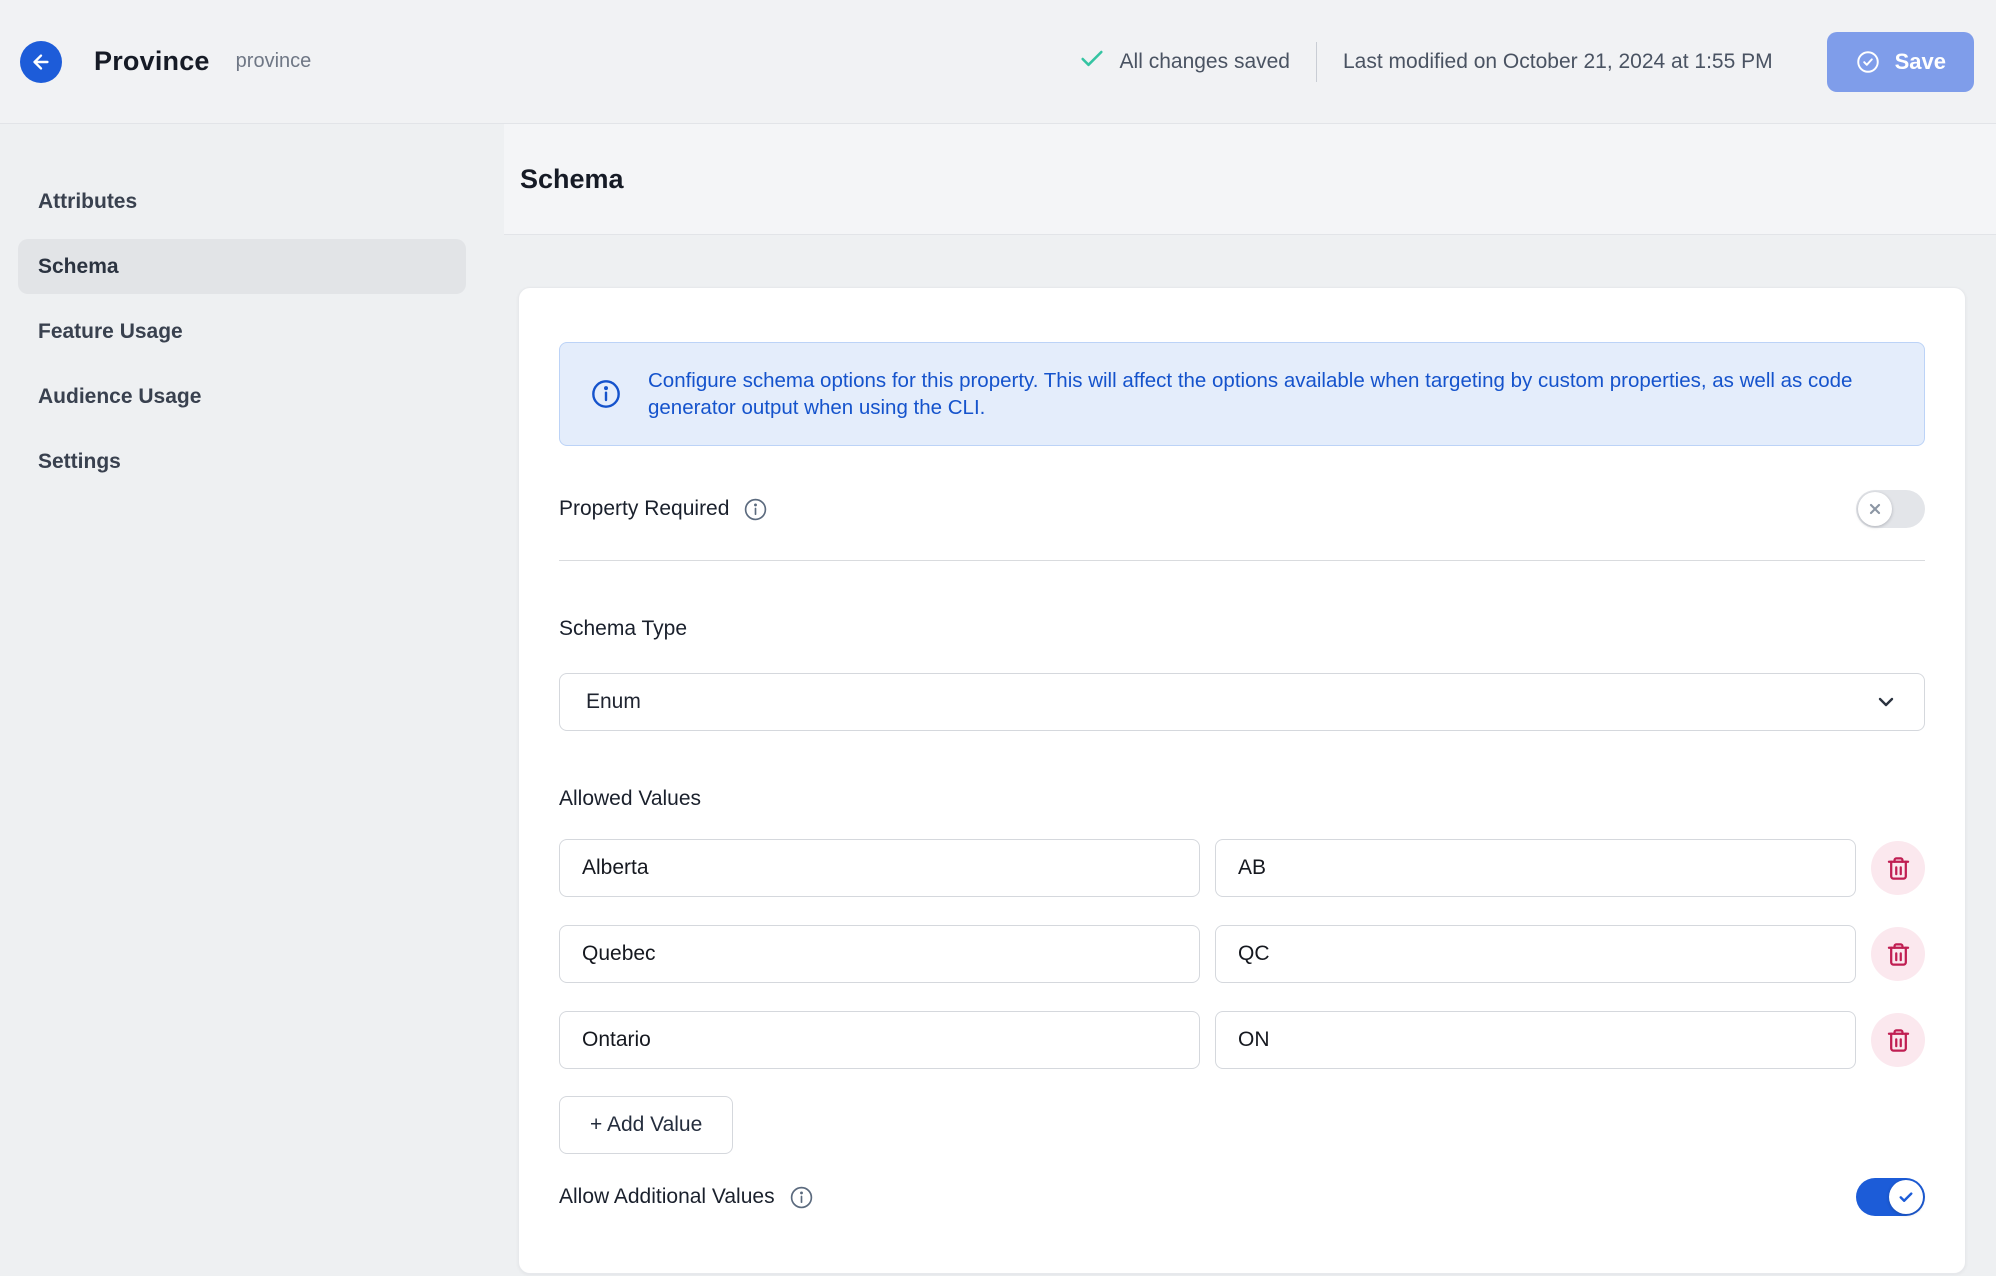 This screenshot has height=1276, width=1996. What do you see at coordinates (572, 178) in the screenshot?
I see `section-heading: Schema` at bounding box center [572, 178].